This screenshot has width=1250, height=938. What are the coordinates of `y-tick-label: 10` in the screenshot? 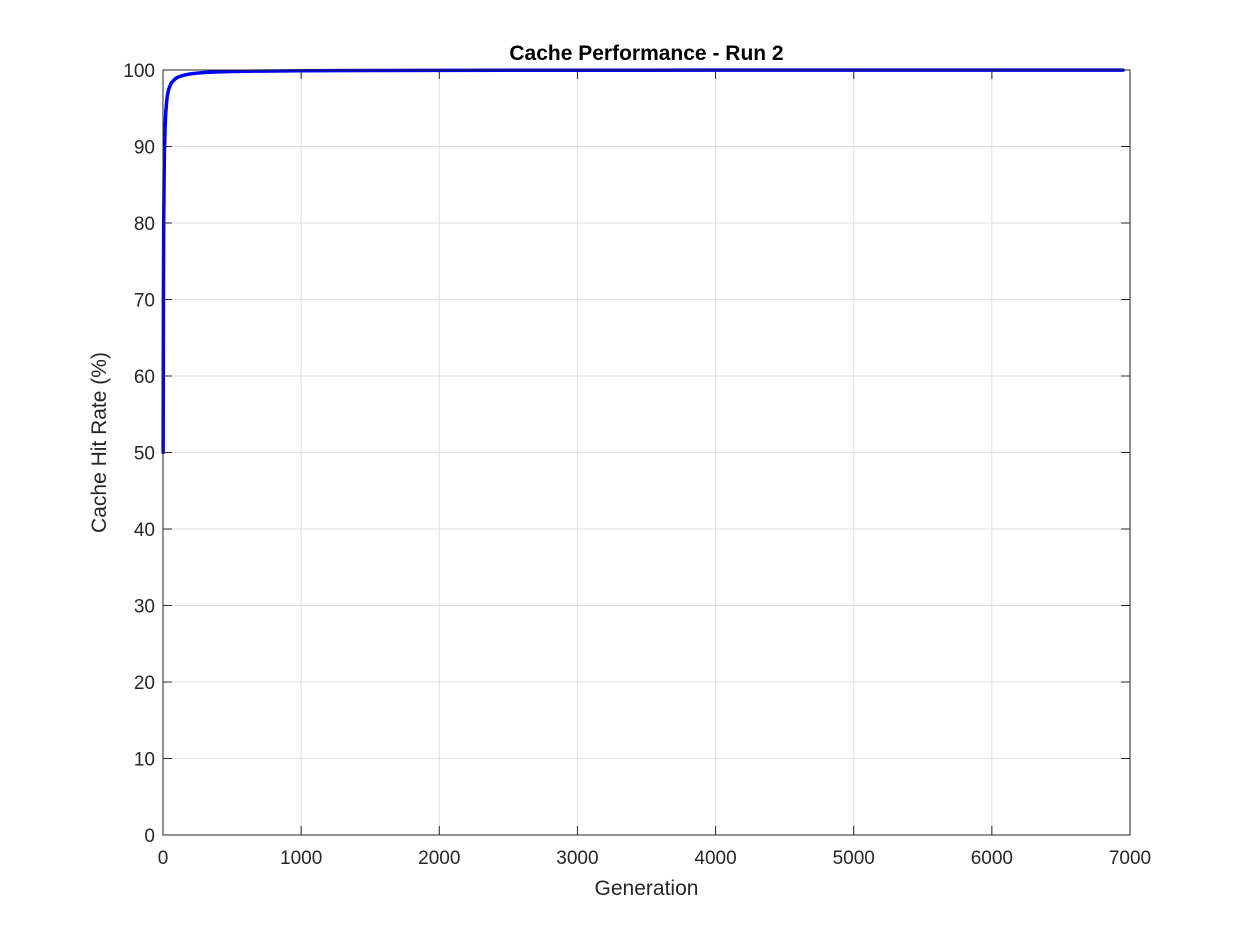 It's located at (144, 760).